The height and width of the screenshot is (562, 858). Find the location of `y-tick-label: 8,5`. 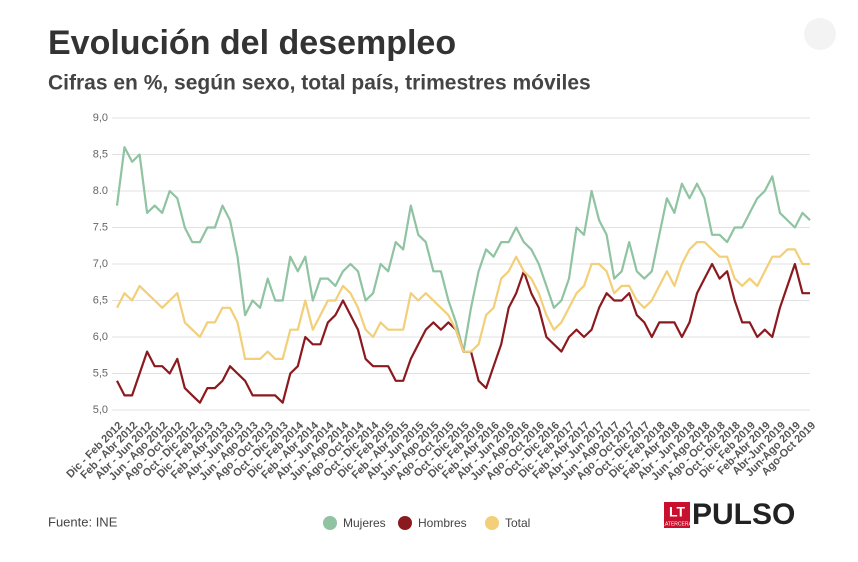

y-tick-label: 8,5 is located at coordinates (100, 154).